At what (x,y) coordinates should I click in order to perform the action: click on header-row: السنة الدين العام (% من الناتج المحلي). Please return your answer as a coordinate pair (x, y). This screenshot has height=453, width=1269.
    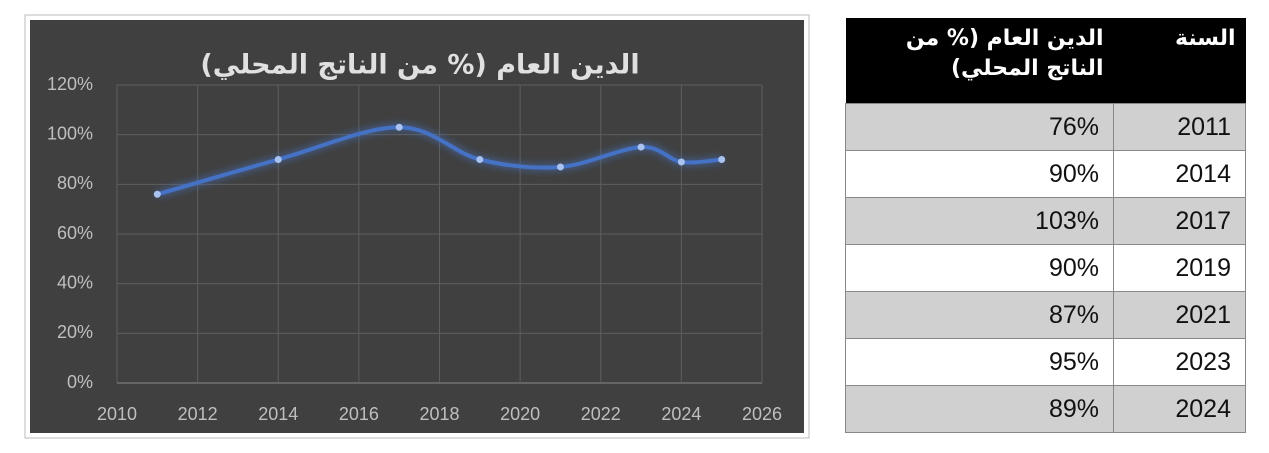
    Looking at the image, I should click on (1045, 61).